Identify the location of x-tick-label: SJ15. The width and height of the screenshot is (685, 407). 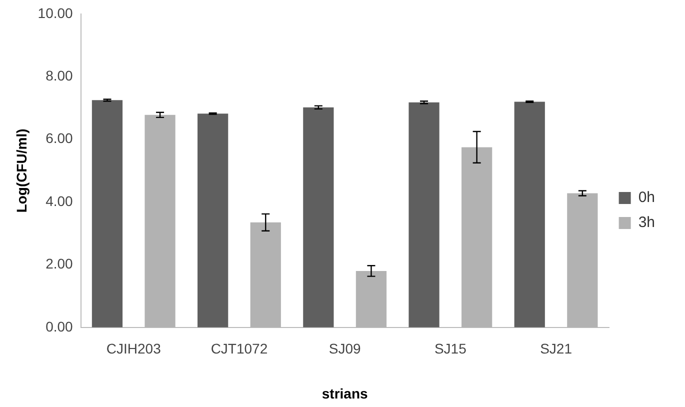
(450, 348).